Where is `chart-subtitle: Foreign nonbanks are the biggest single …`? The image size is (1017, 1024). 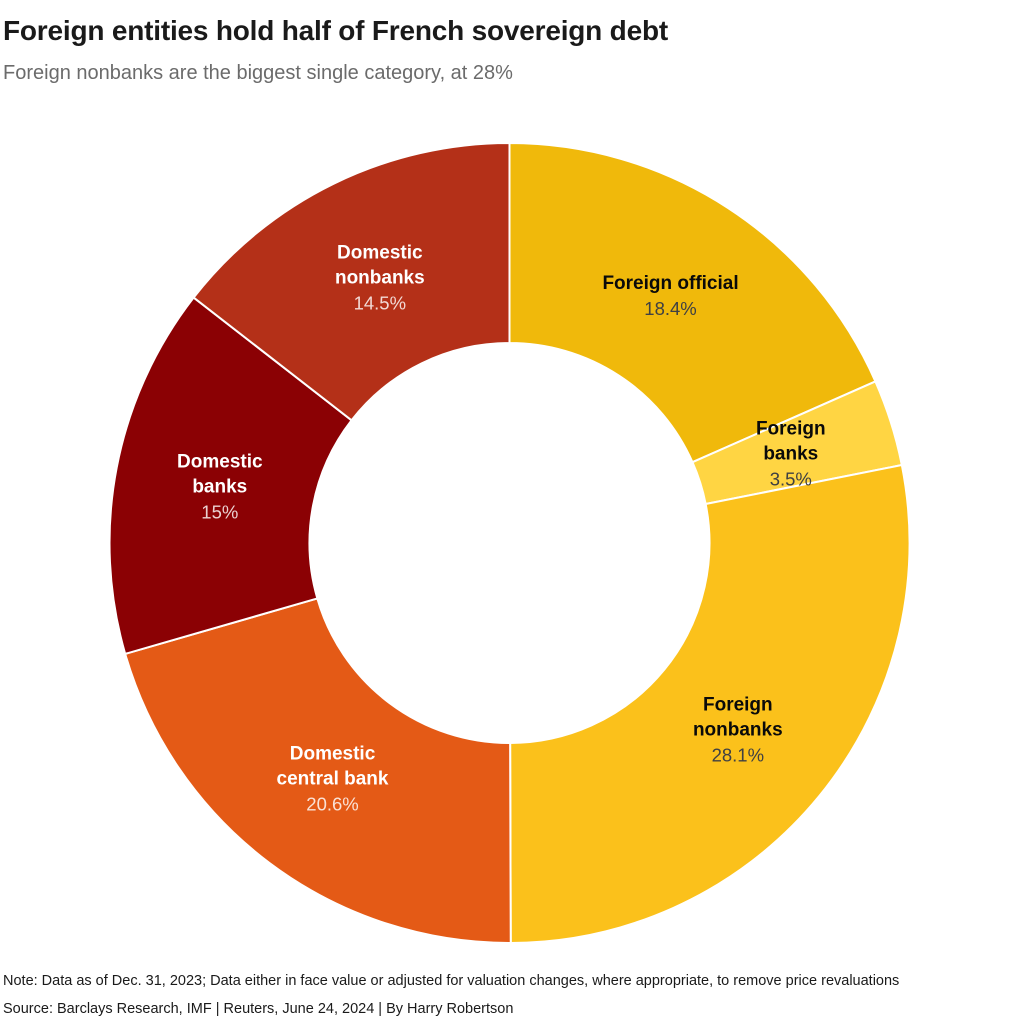 chart-subtitle: Foreign nonbanks are the biggest single … is located at coordinates (258, 72).